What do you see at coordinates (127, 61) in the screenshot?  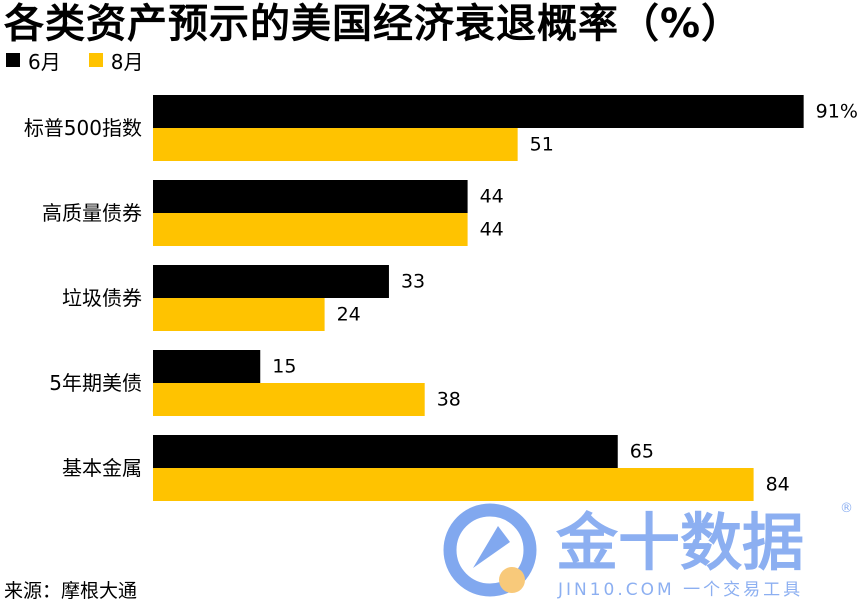 I see `legend-label-august: 8月` at bounding box center [127, 61].